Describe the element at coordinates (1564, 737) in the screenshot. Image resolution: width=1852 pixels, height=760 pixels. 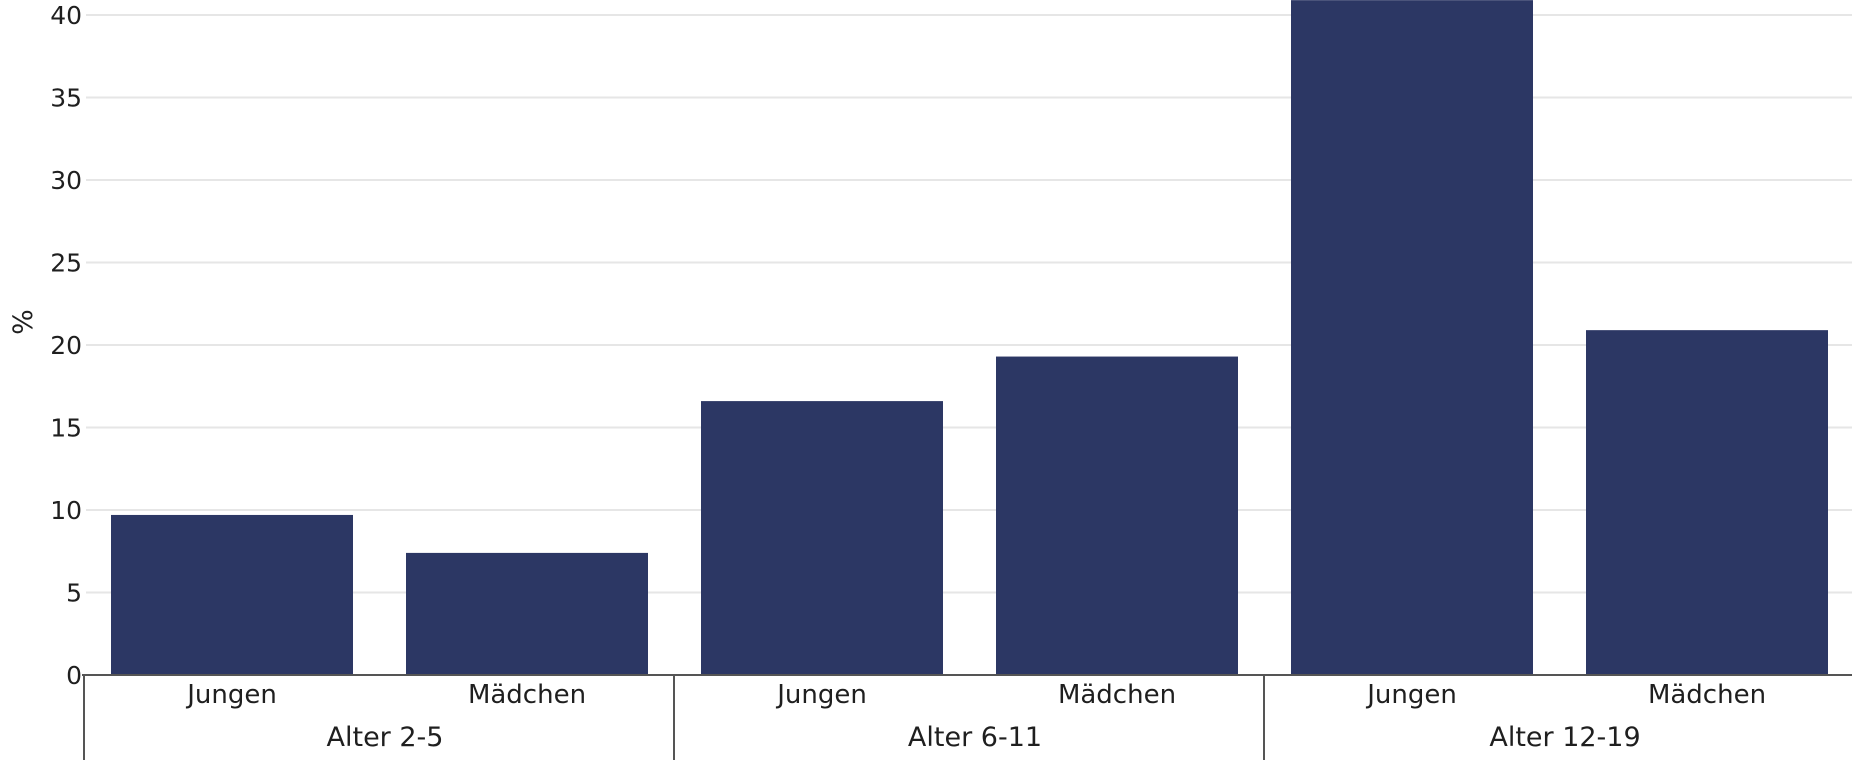
I see `group-label: Alter 12-19` at that location.